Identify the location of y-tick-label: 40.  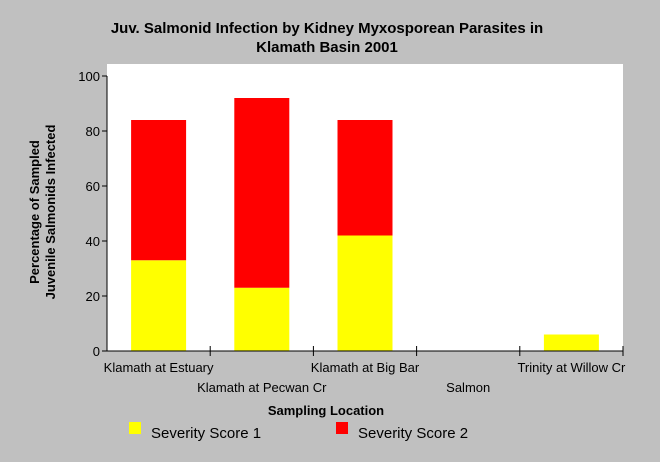
(93, 241).